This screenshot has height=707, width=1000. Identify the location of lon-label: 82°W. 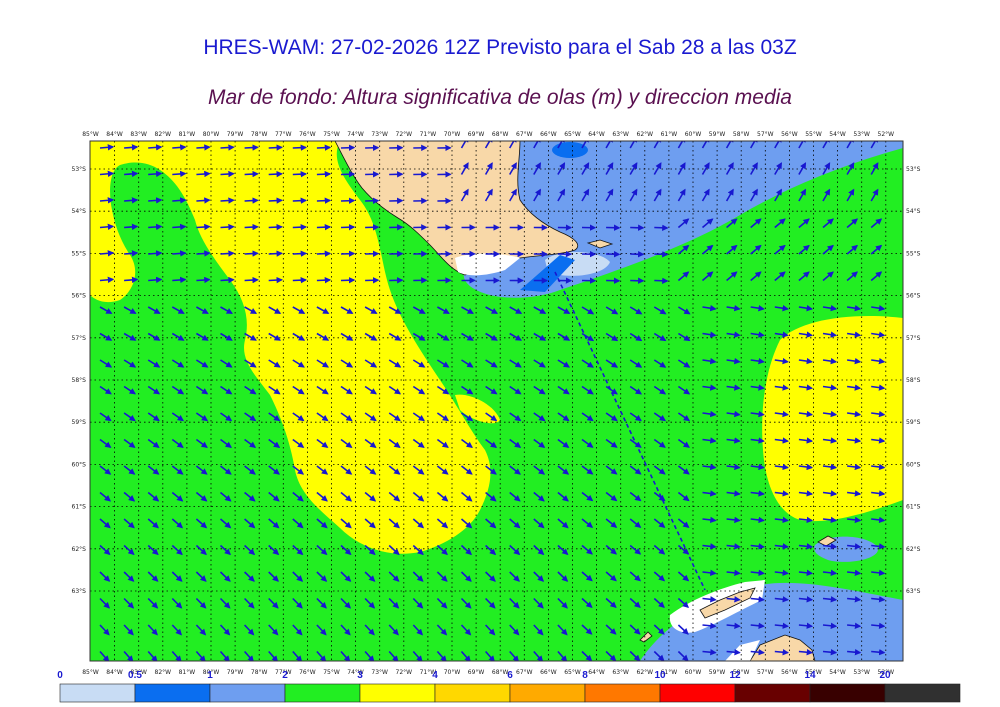
(163, 134).